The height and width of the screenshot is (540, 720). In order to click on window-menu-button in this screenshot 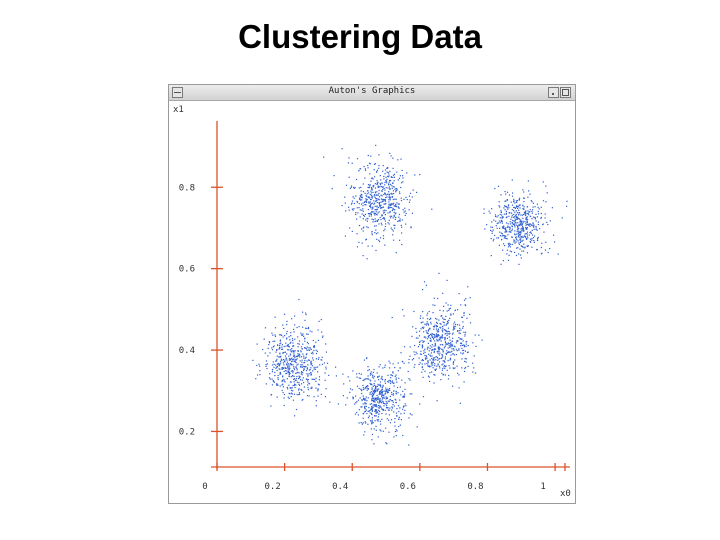, I will do `click(177, 92)`.